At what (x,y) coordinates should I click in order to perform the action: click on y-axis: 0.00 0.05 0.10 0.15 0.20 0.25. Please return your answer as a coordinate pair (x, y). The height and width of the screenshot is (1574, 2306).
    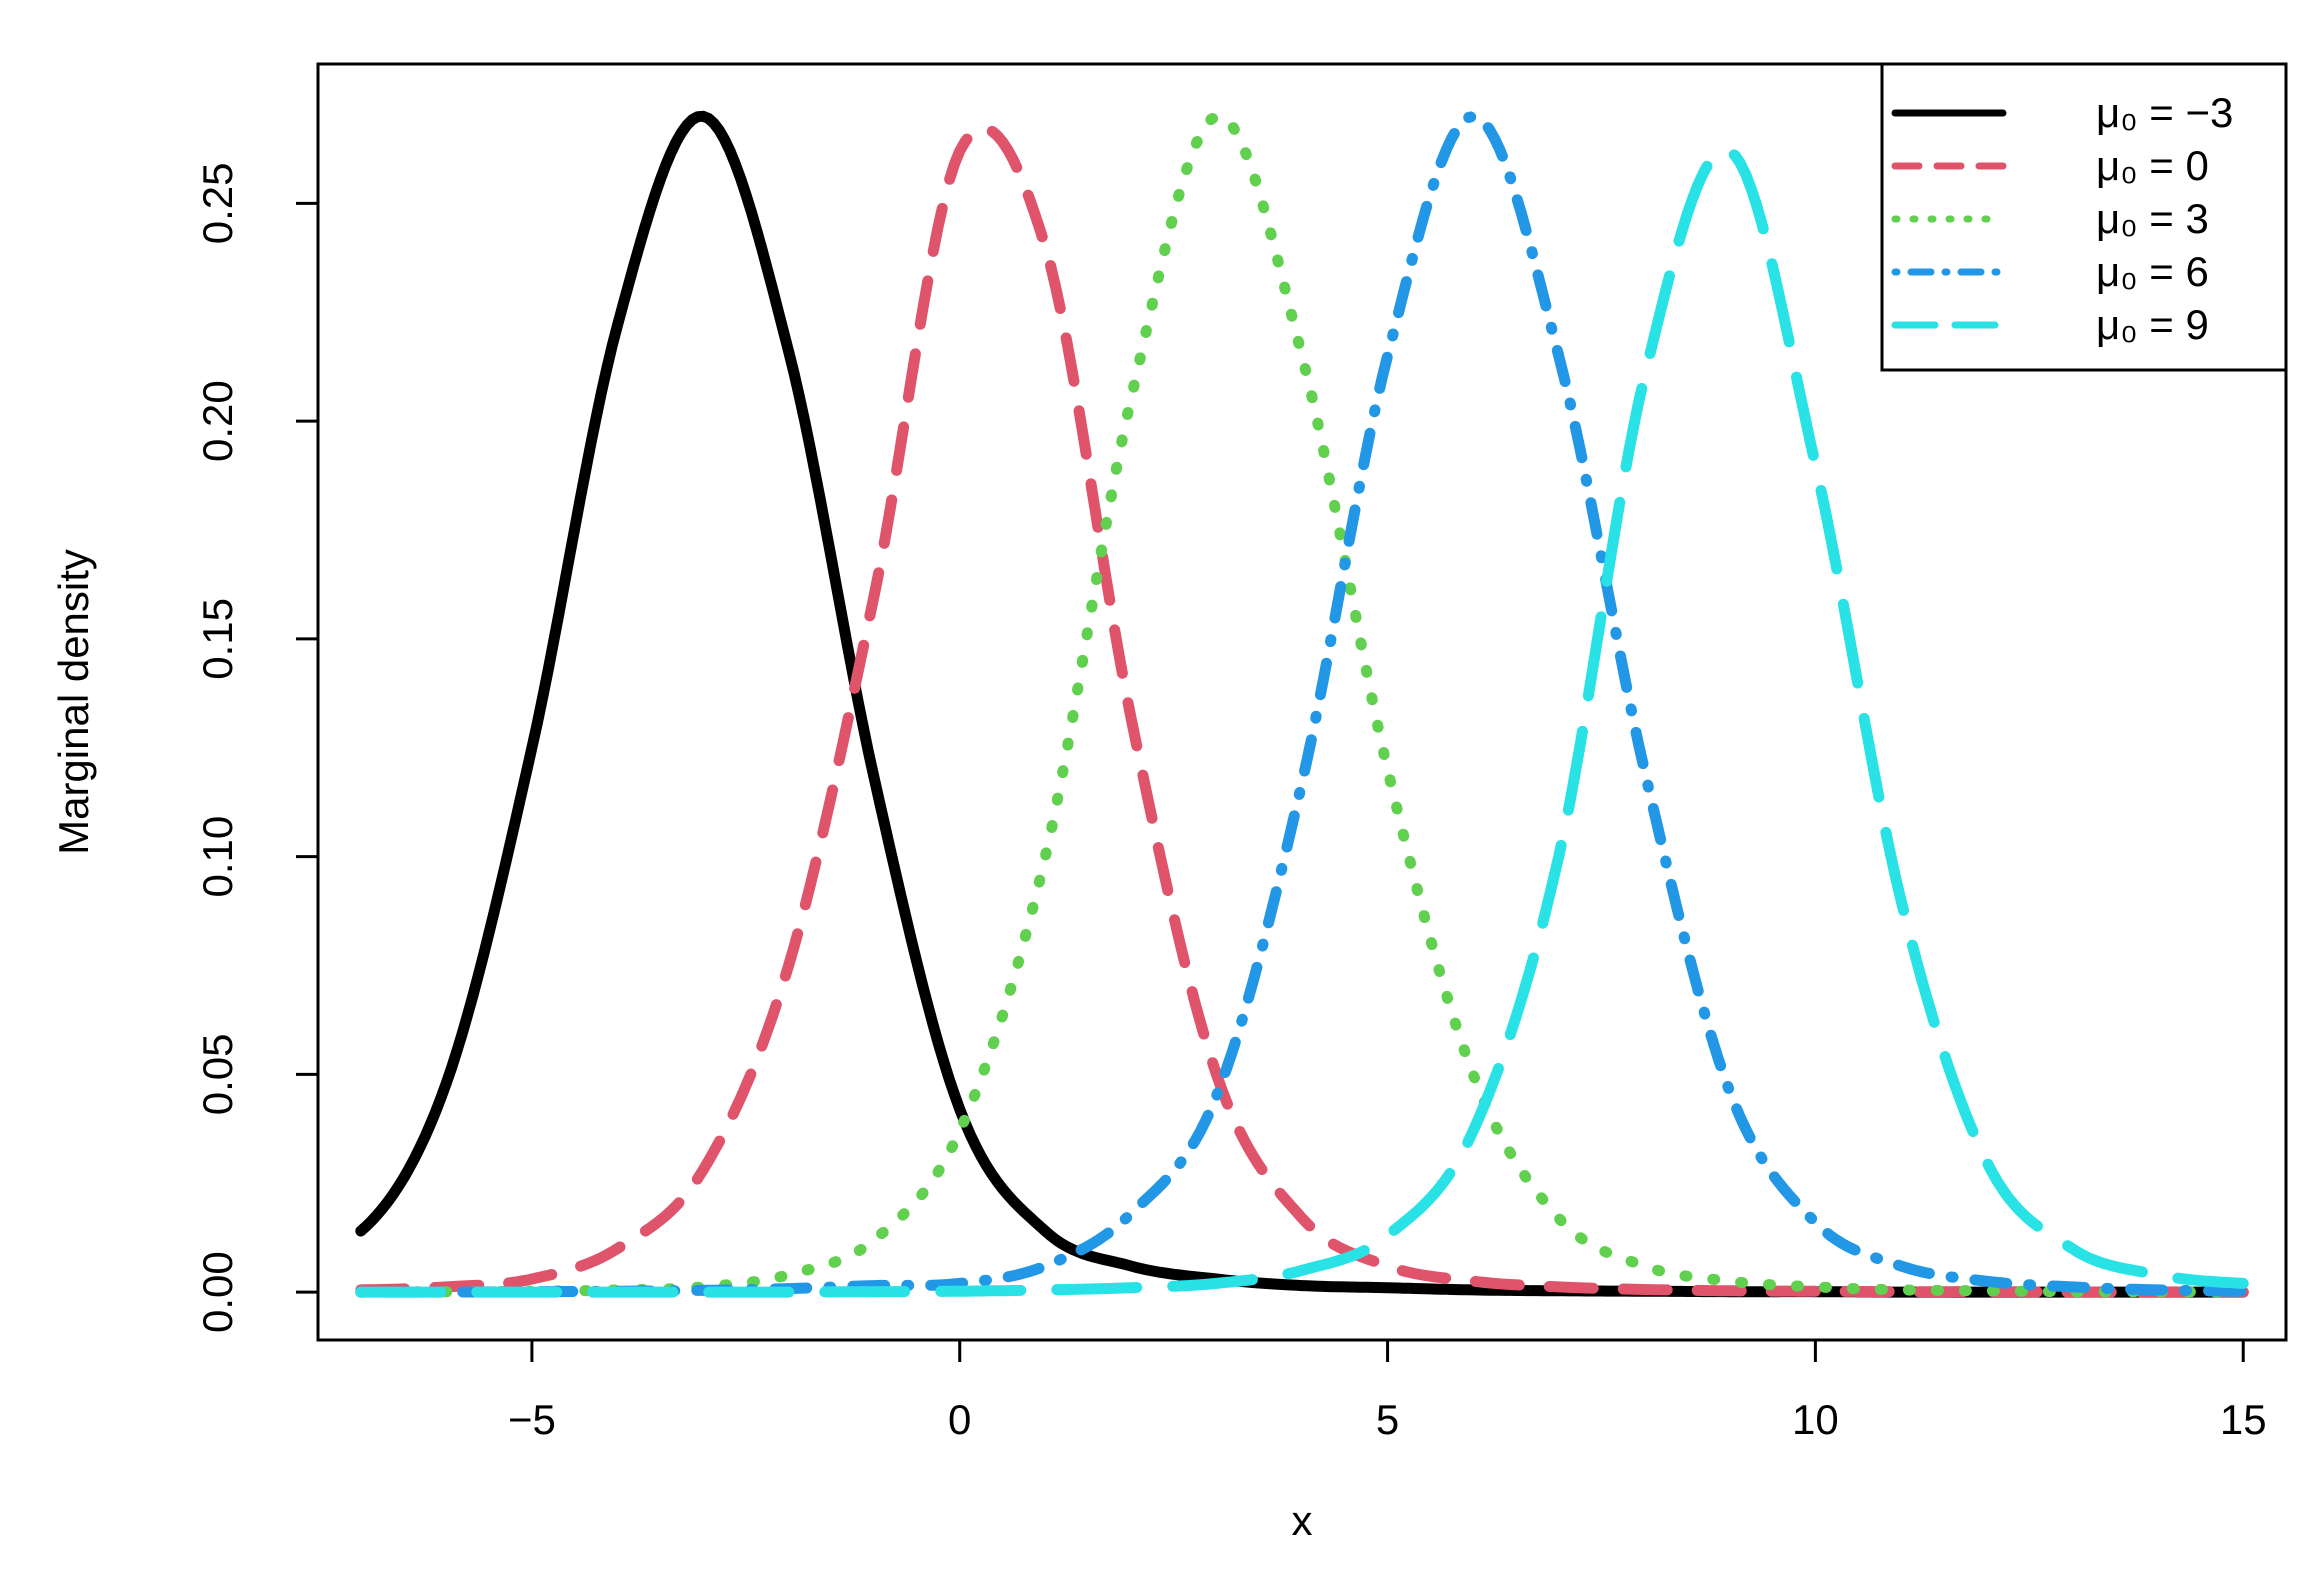
    Looking at the image, I should click on (257, 747).